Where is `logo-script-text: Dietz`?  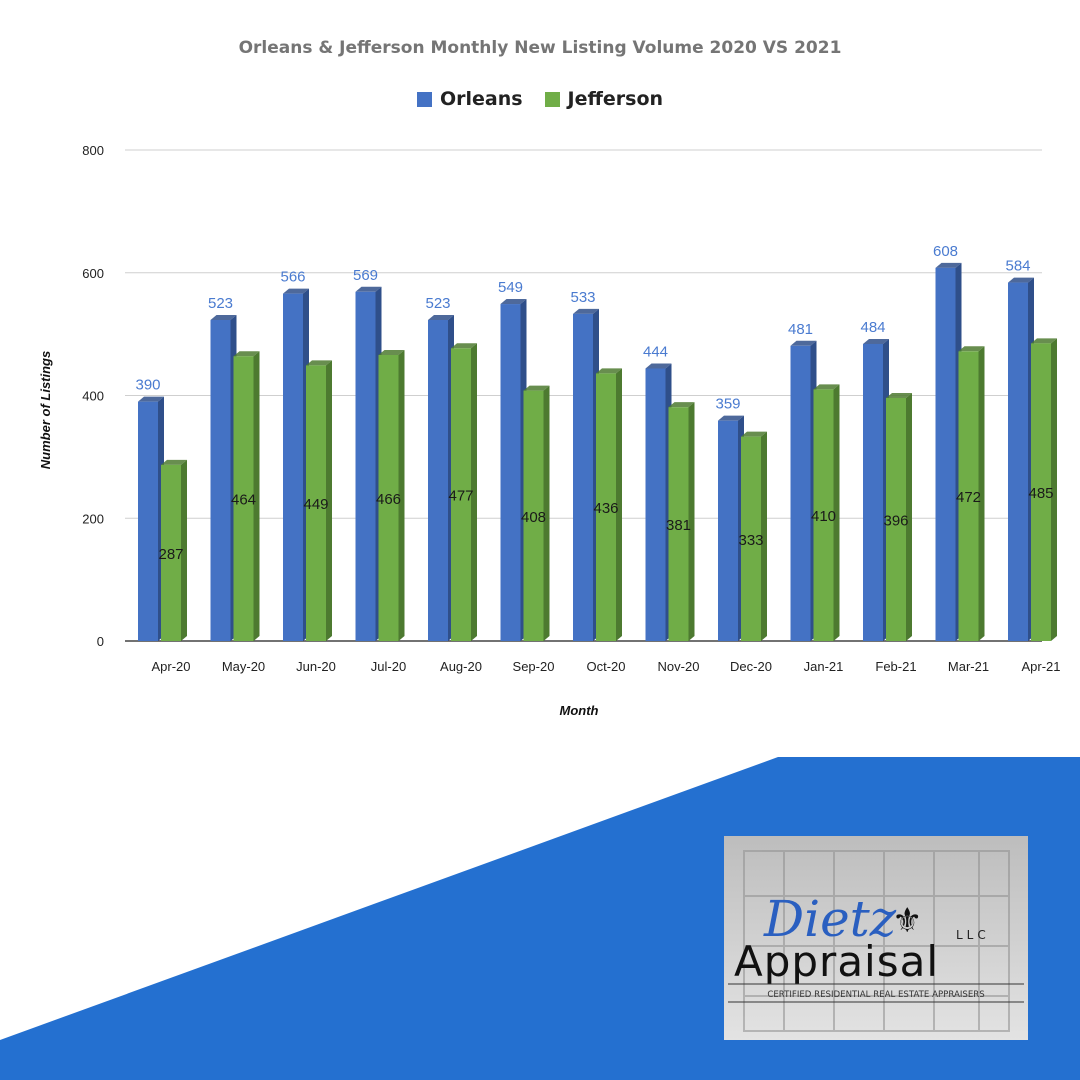 logo-script-text: Dietz is located at coordinates (830, 919).